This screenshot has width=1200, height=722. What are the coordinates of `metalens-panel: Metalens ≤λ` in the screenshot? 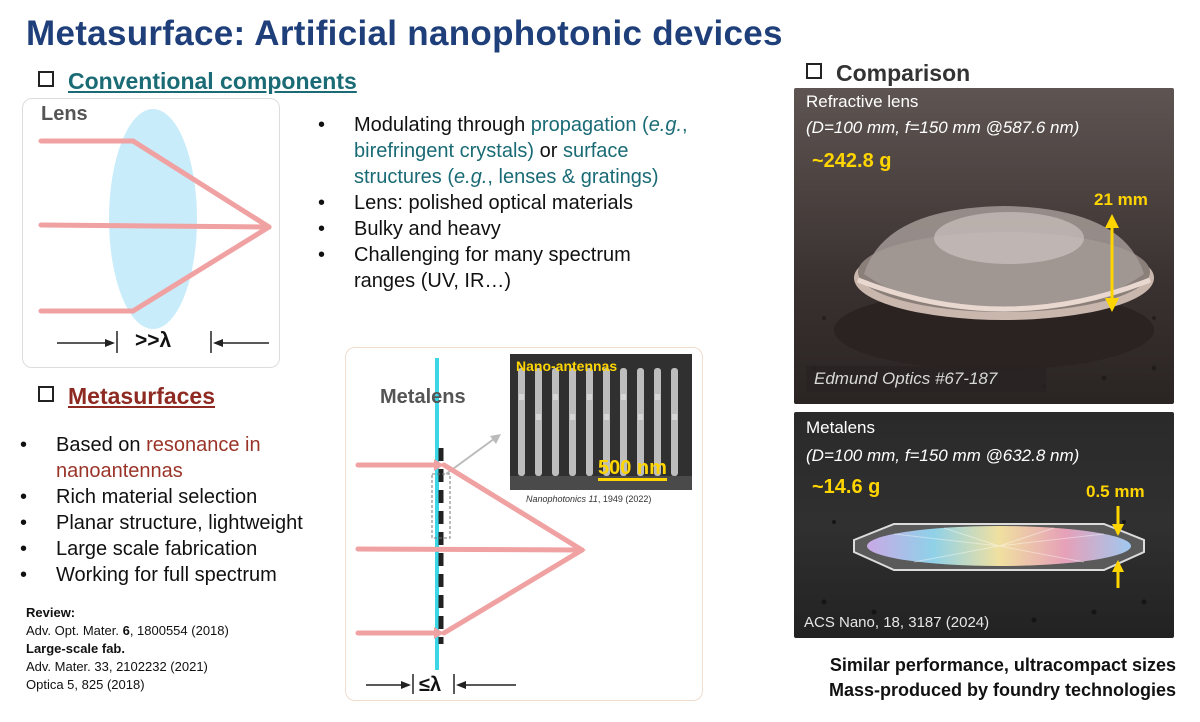 It's located at (524, 524).